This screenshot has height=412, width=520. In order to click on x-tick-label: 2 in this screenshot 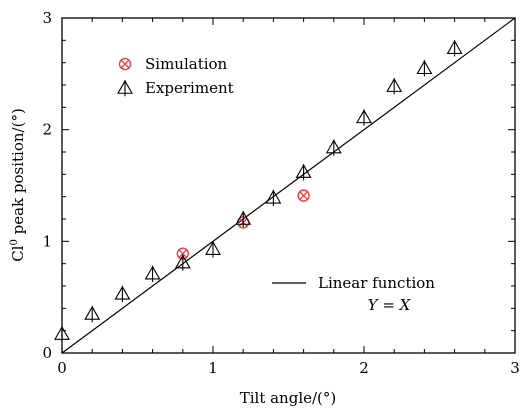, I will do `click(364, 368)`.